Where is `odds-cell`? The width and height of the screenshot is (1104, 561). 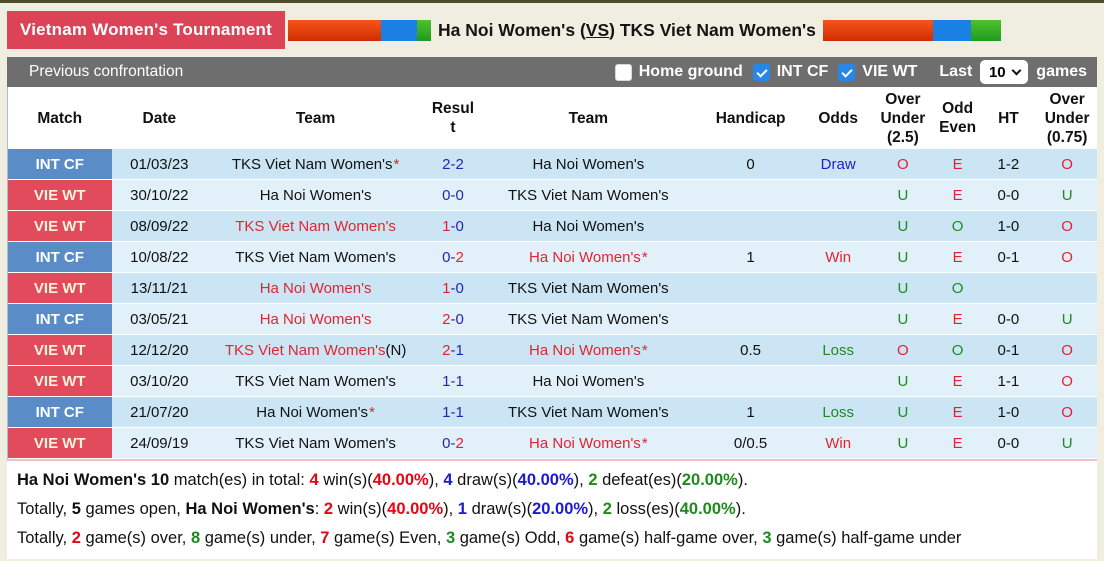
odds-cell is located at coordinates (838, 195).